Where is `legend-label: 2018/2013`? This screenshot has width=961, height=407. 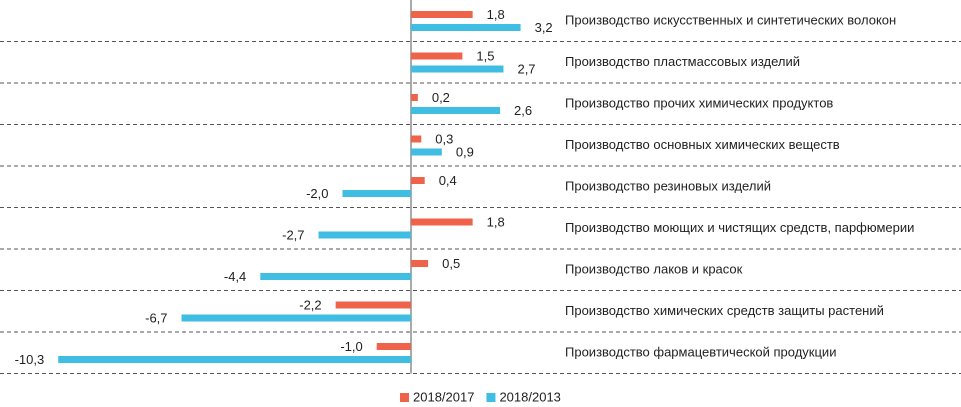 legend-label: 2018/2013 is located at coordinates (529, 396).